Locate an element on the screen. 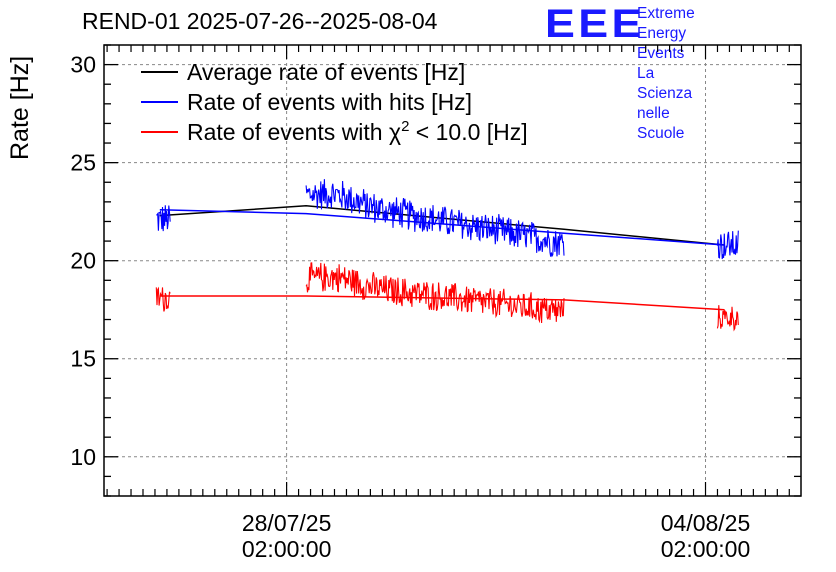 This screenshot has width=836, height=572. series-line-average is located at coordinates (442, 225).